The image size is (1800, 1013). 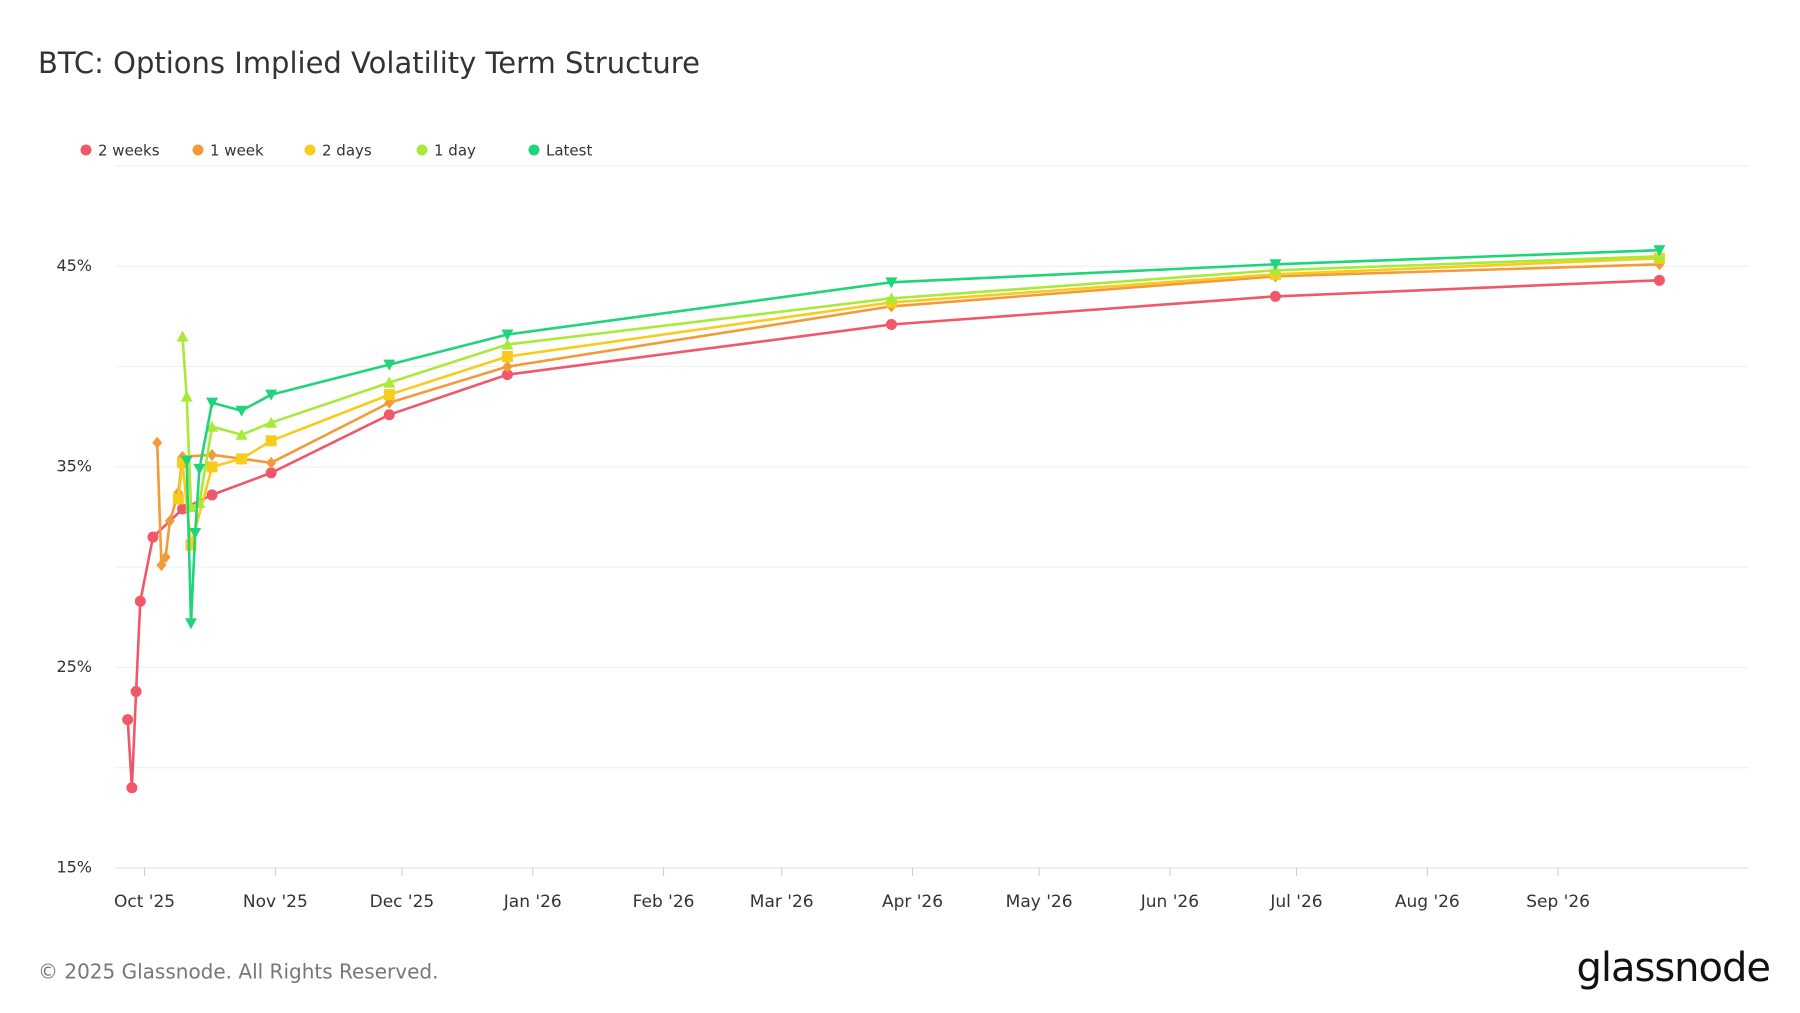 What do you see at coordinates (237, 151) in the screenshot?
I see `legend-label: 1 week` at bounding box center [237, 151].